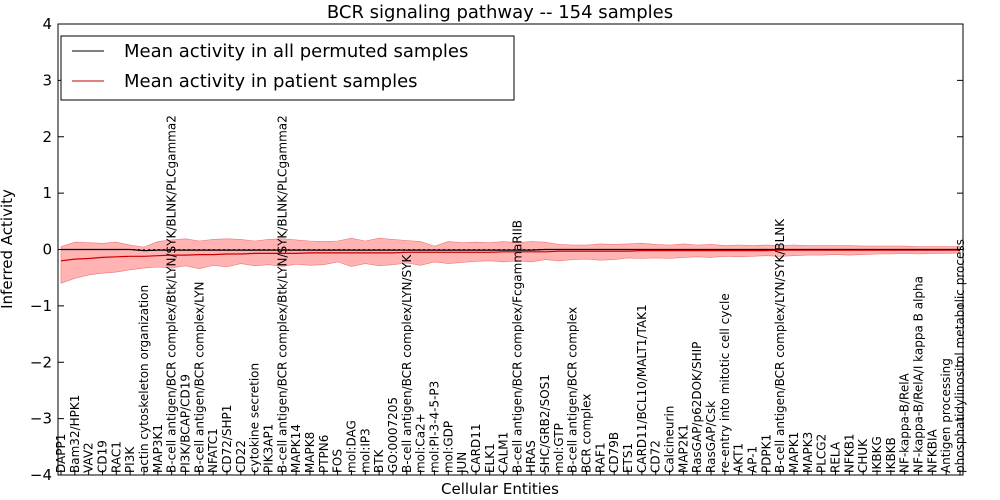 Image resolution: width=1000 pixels, height=500 pixels. What do you see at coordinates (822, 453) in the screenshot?
I see `x-tick-label: PLCG2` at bounding box center [822, 453].